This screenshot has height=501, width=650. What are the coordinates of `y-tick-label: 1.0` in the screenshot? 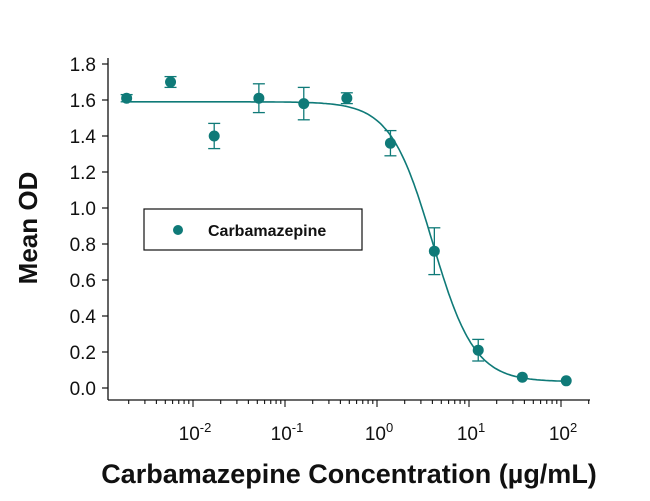 It's located at (83, 209).